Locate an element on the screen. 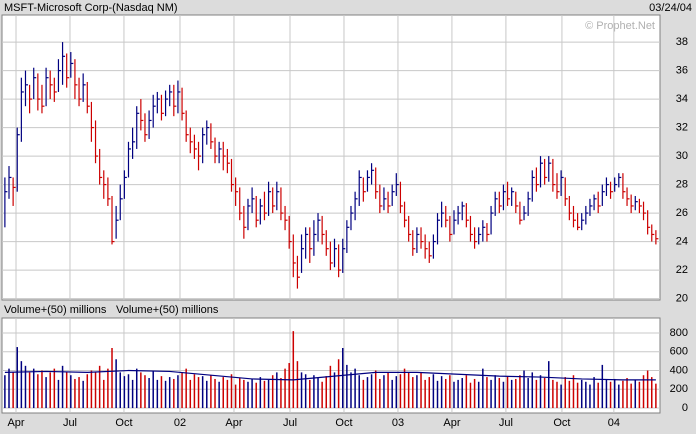 The height and width of the screenshot is (434, 696). y-tick-label: 32 is located at coordinates (682, 127).